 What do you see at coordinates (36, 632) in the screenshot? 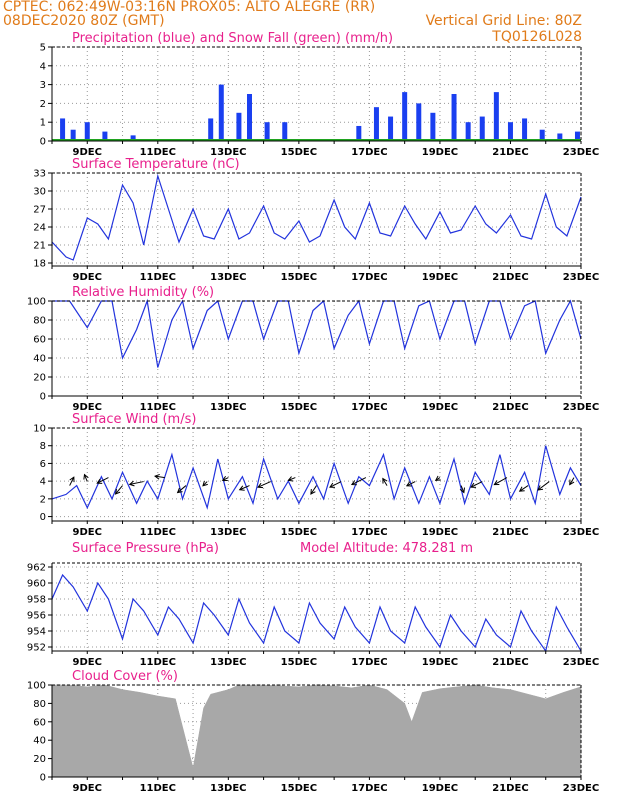
I see `y-tick-label: 954` at bounding box center [36, 632].